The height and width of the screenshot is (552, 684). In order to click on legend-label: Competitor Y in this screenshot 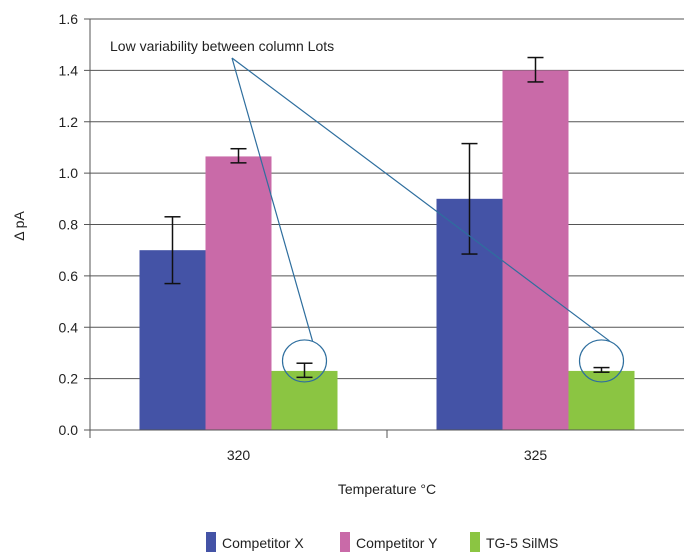, I will do `click(397, 543)`.